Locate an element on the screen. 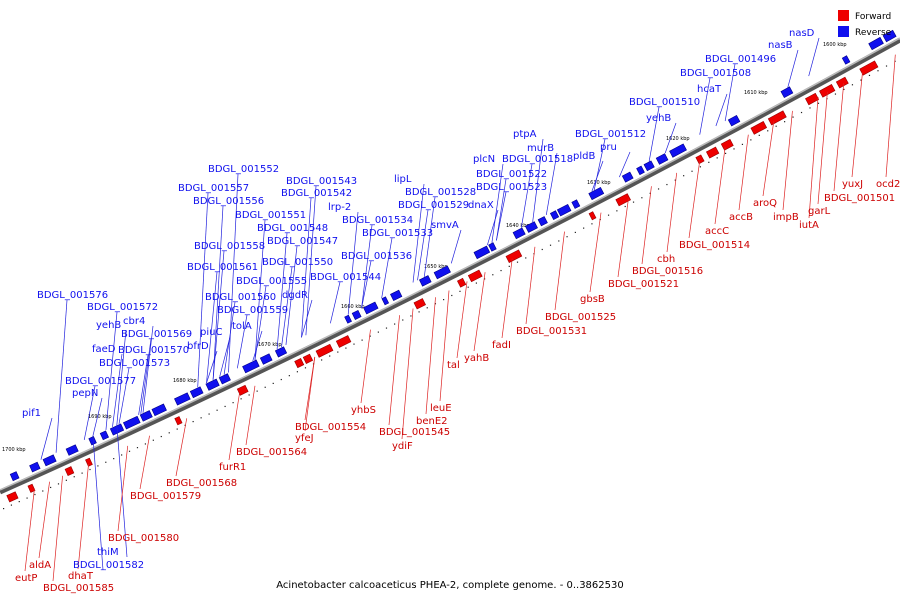  gene-label: ptpA is located at coordinates (525, 134).